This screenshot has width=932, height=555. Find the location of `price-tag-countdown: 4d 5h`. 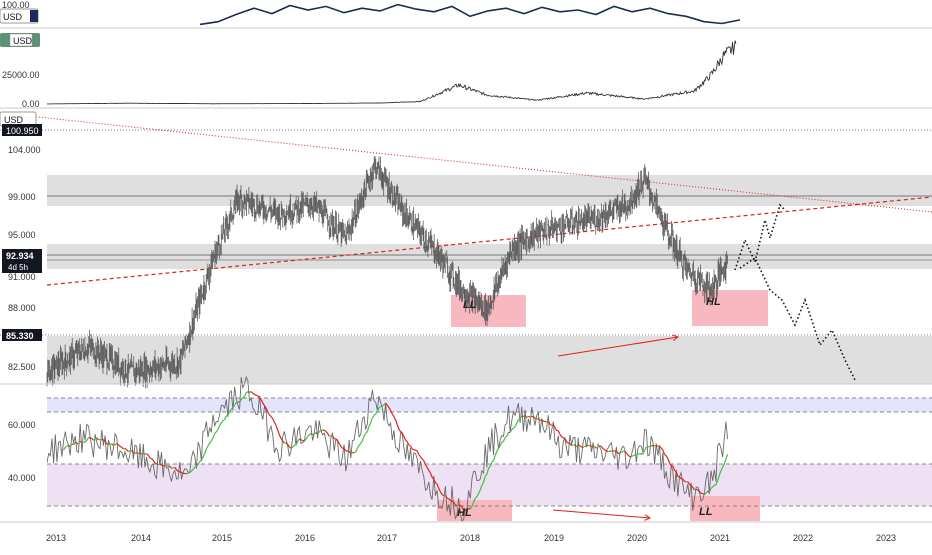

price-tag-countdown: 4d 5h is located at coordinates (18, 267).